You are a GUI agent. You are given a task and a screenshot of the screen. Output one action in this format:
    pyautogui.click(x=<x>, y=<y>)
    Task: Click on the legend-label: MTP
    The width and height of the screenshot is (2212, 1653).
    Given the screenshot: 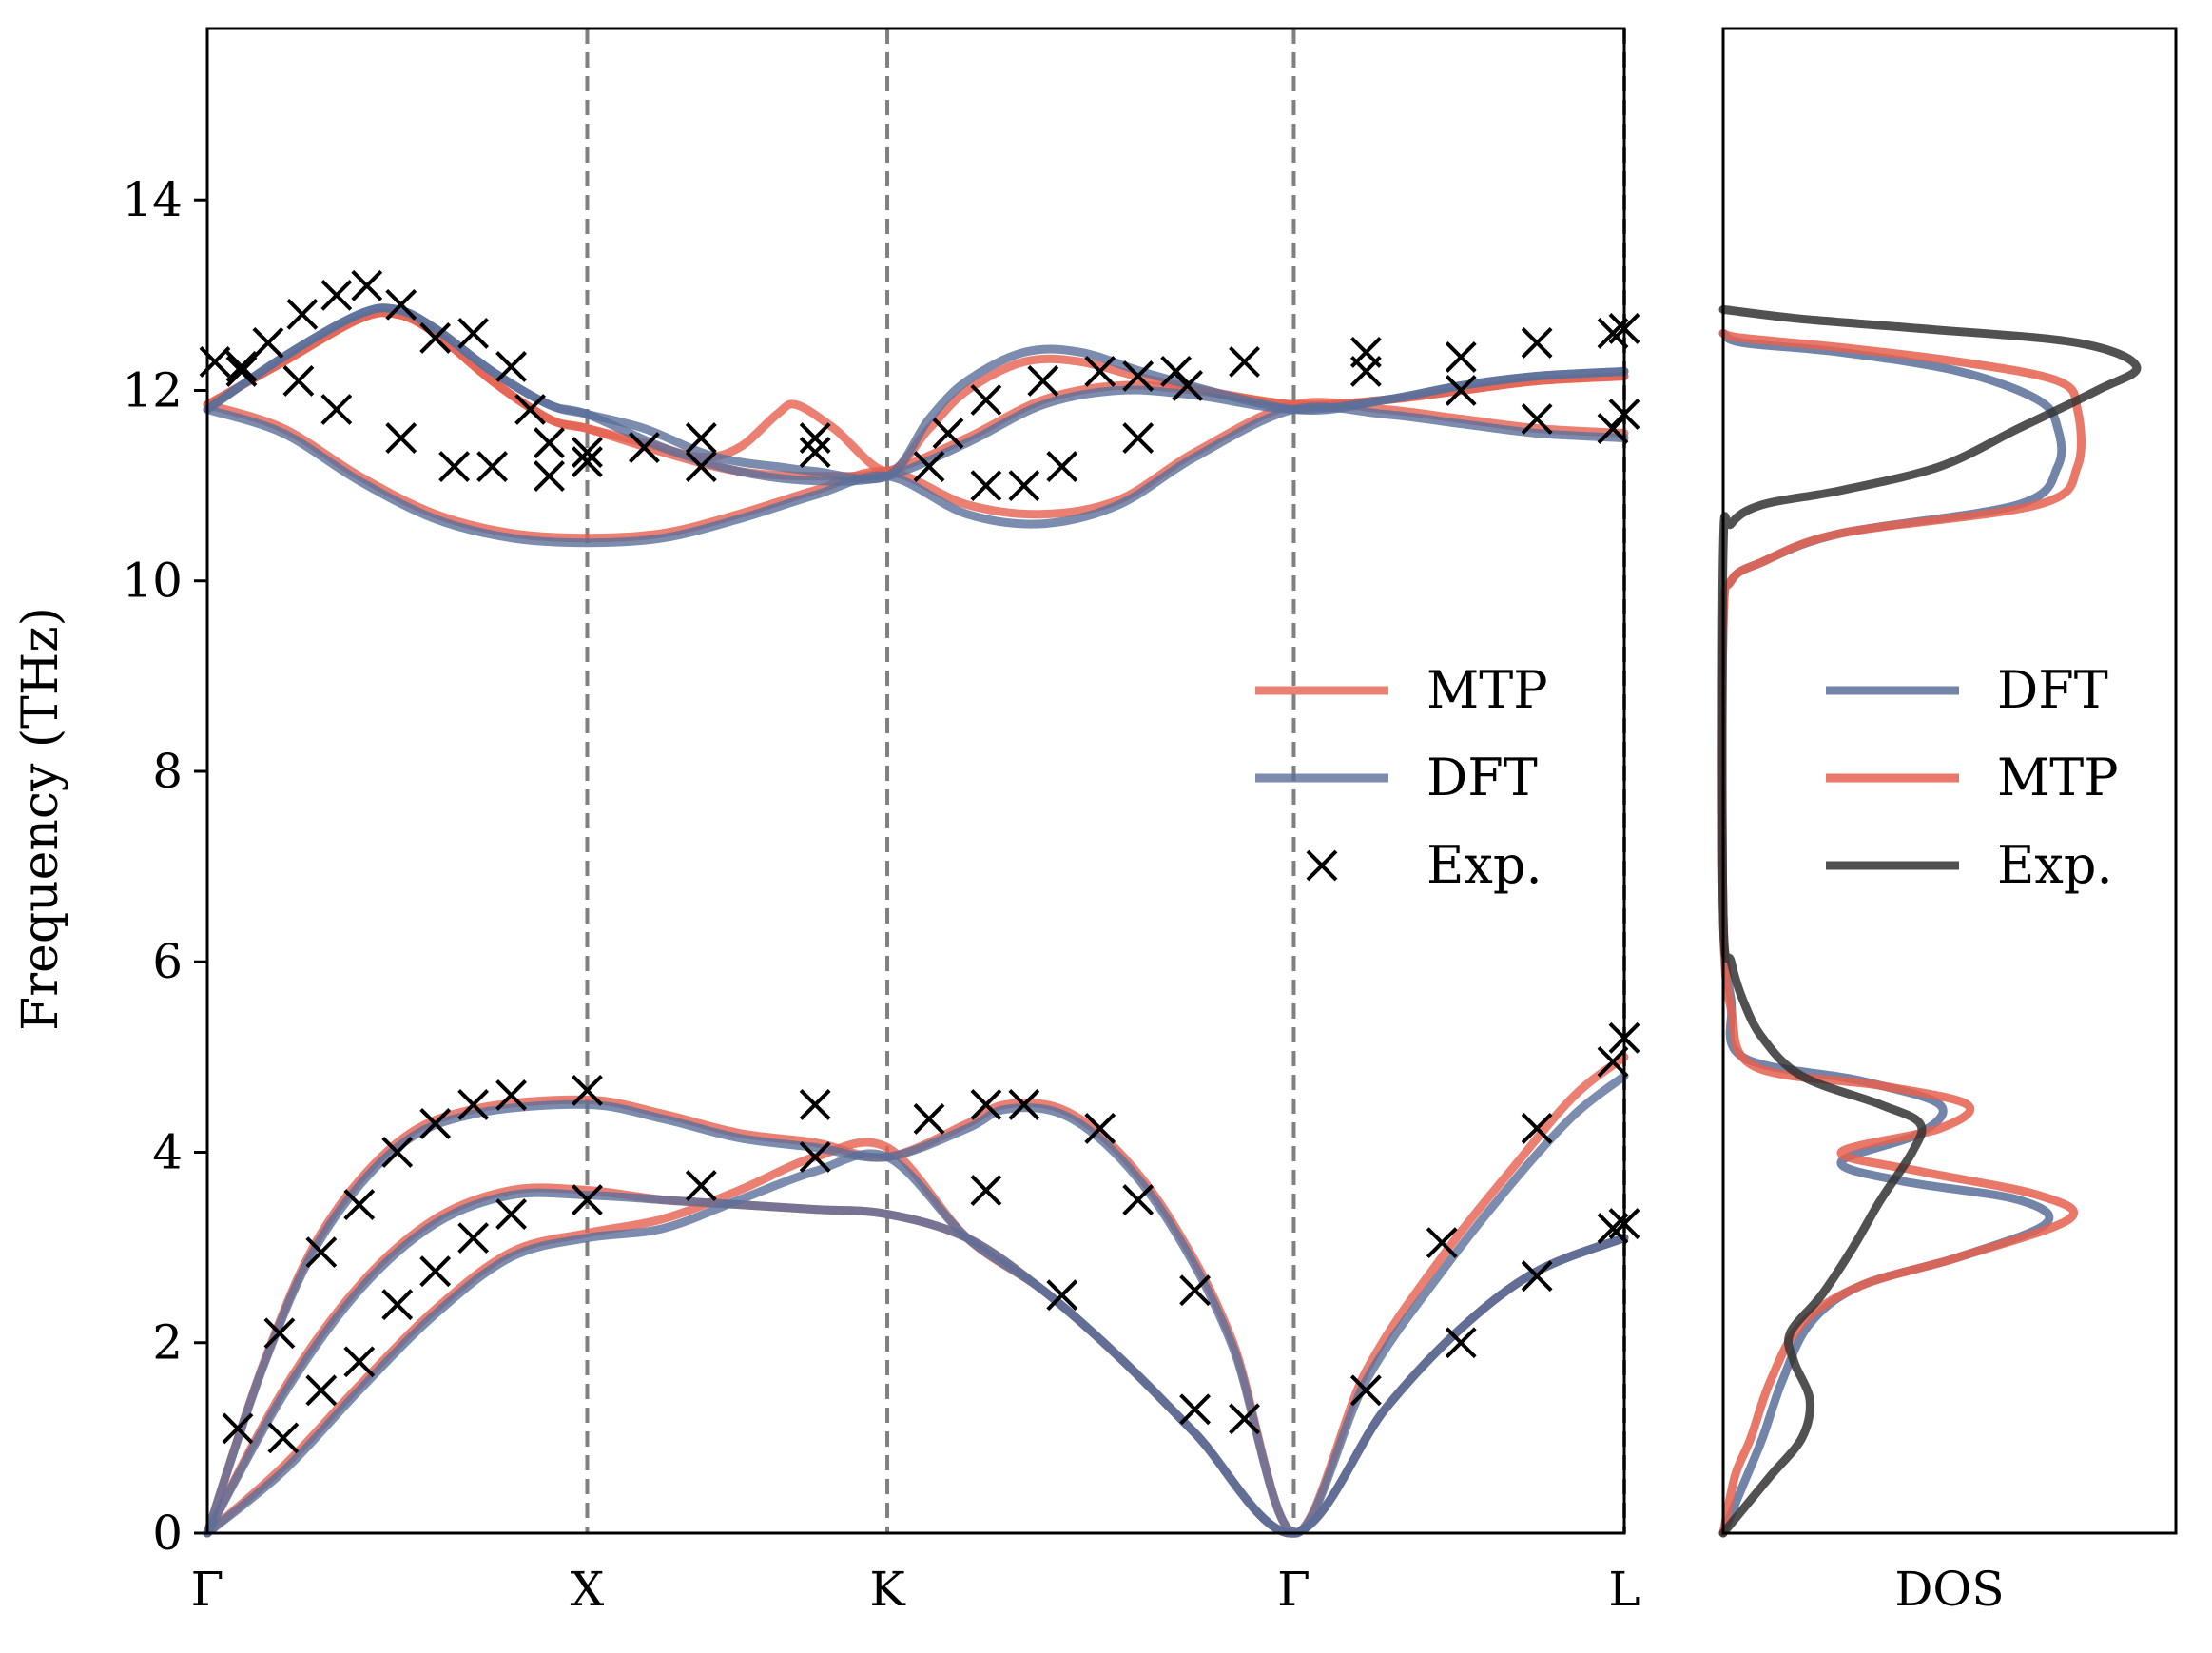 What is the action you would take?
    pyautogui.click(x=2058, y=777)
    